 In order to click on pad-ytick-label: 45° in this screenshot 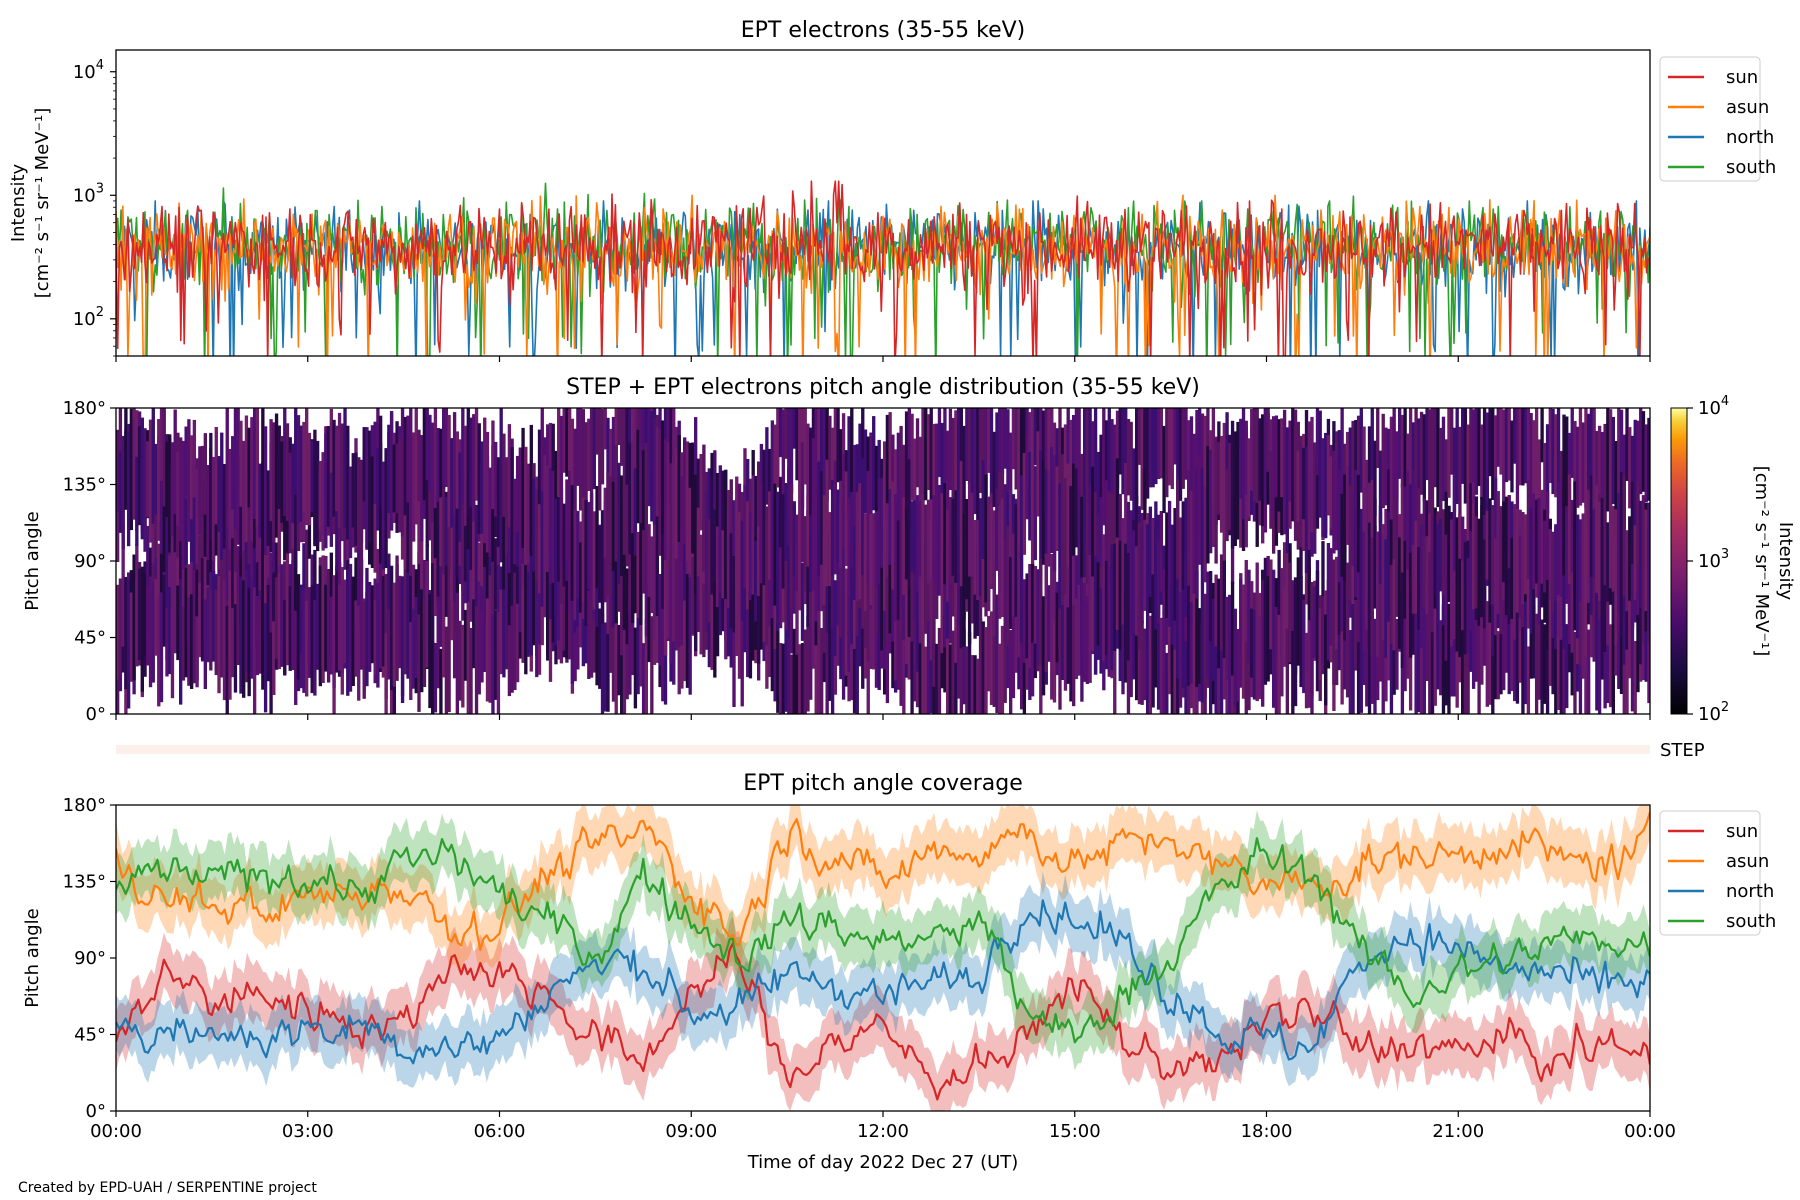, I will do `click(90, 638)`.